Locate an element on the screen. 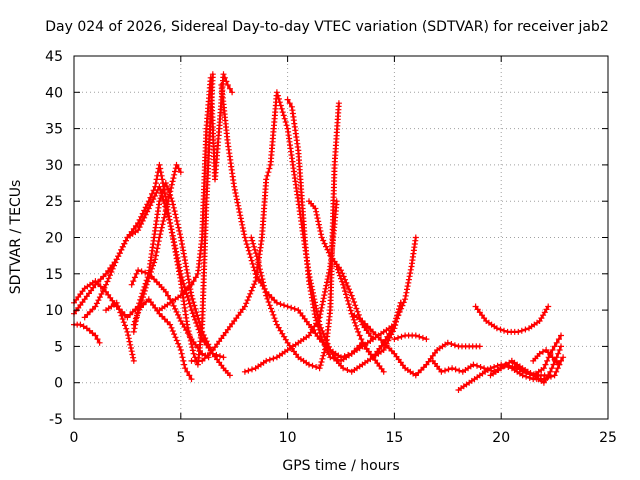  y-tick-label: 20 is located at coordinates (54, 239).